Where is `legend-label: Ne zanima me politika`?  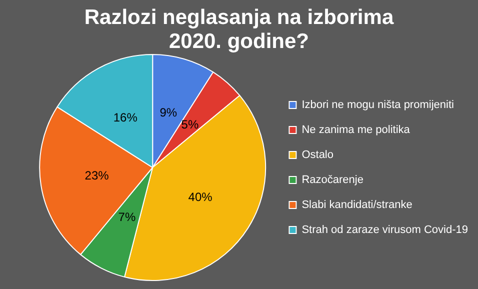
legend-label: Ne zanima me politika is located at coordinates (356, 130).